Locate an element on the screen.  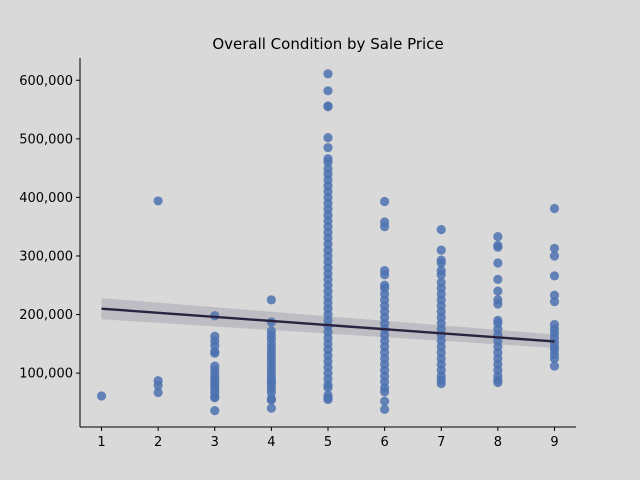
x-ticks: 1 2 3 4 5 6 7 8 9 is located at coordinates (328, 438).